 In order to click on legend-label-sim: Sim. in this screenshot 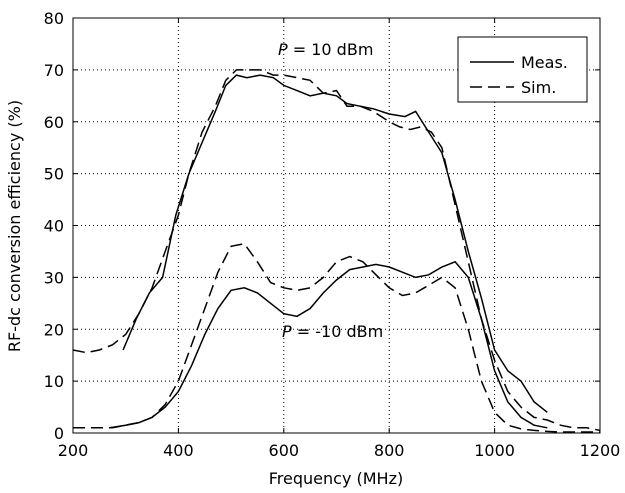, I will do `click(538, 87)`.